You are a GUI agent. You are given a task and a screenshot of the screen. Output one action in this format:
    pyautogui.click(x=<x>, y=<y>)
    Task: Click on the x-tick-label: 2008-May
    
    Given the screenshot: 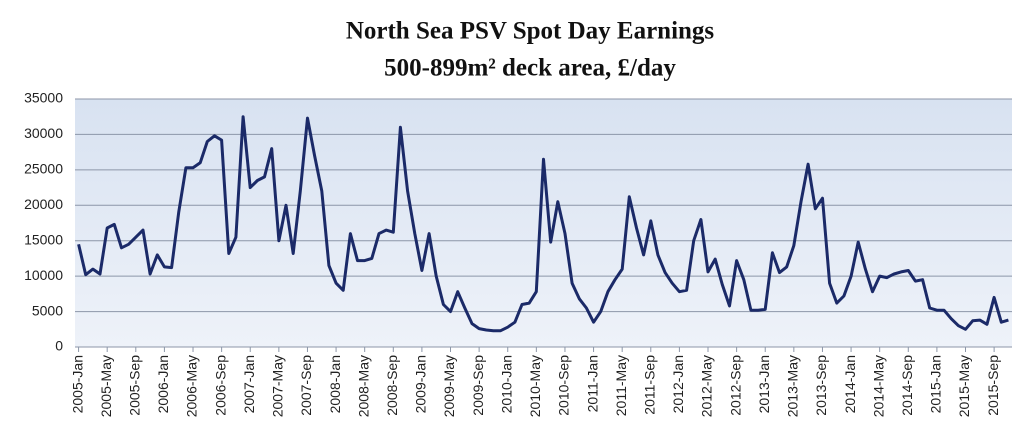 What is the action you would take?
    pyautogui.click(x=363, y=386)
    